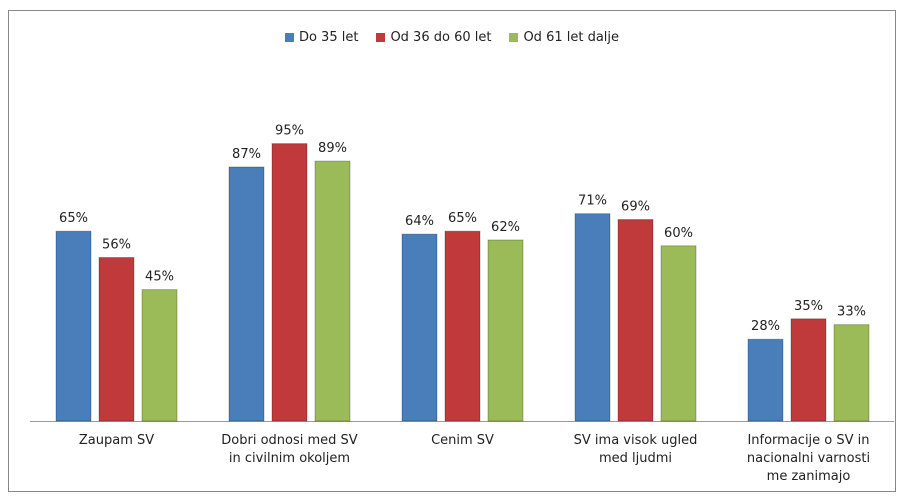 Image resolution: width=904 pixels, height=498 pixels. I want to click on data-label: 33%, so click(851, 312).